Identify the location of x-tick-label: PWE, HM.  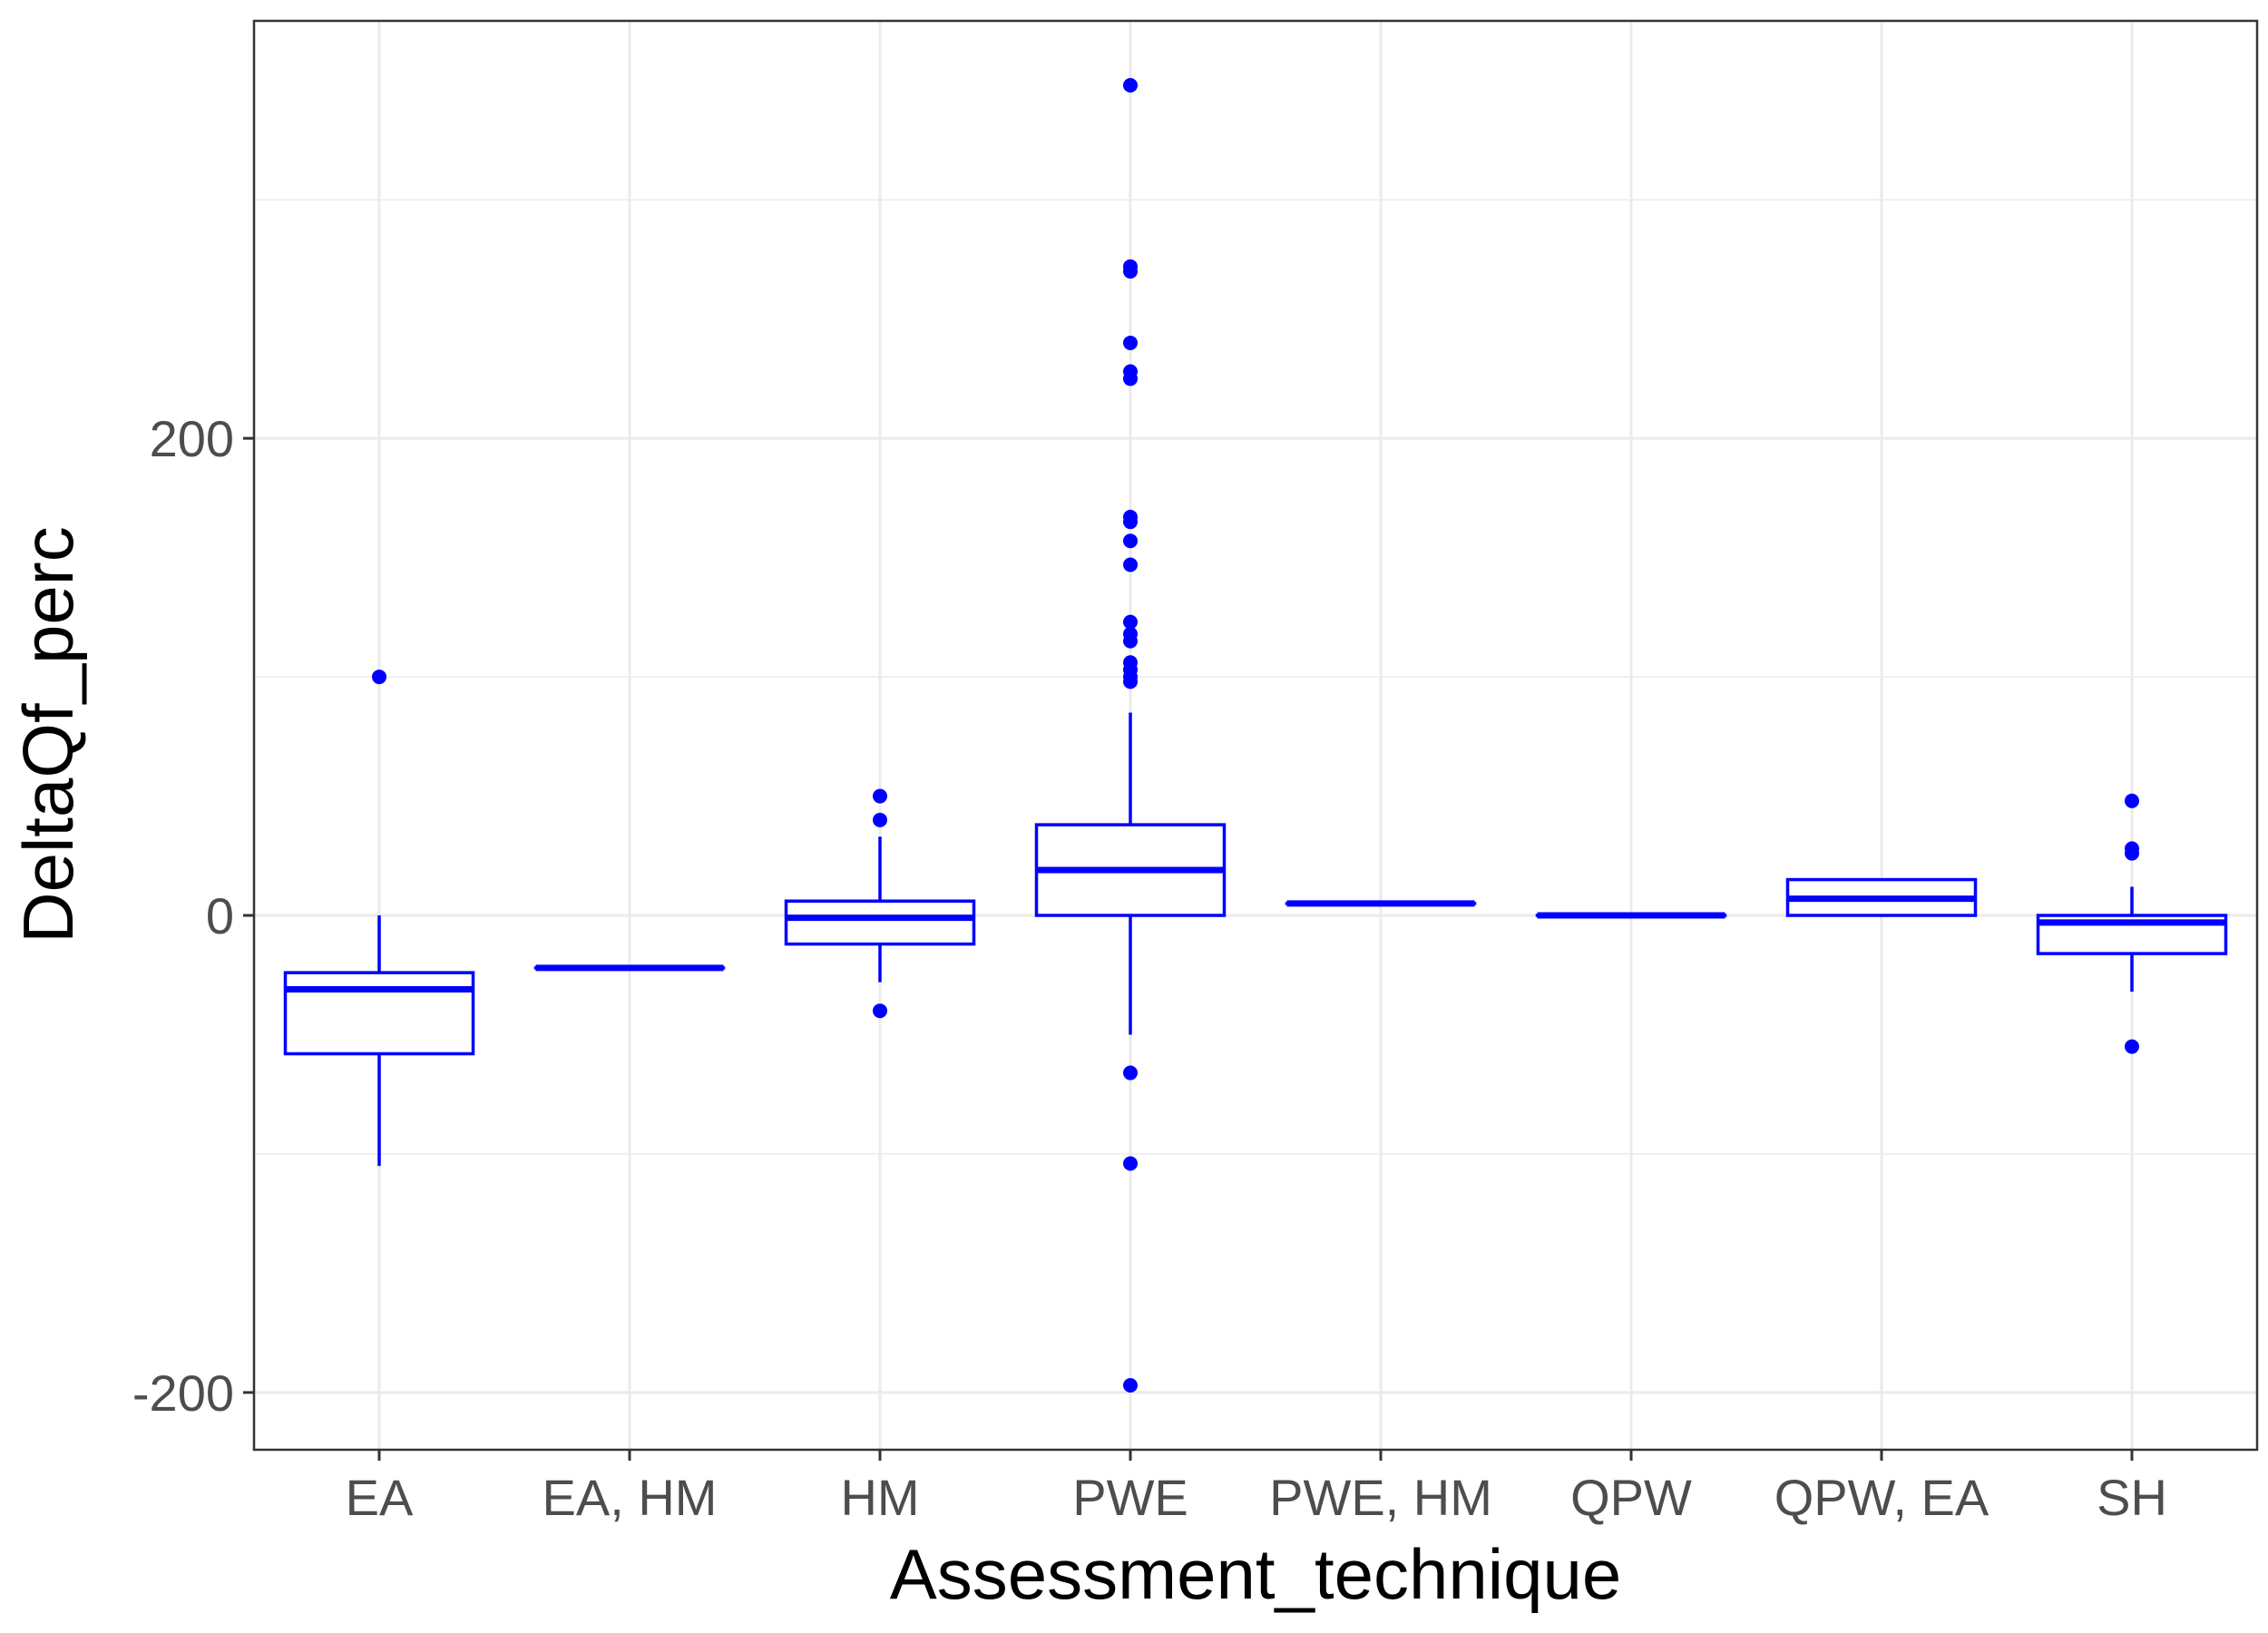
(1381, 1497).